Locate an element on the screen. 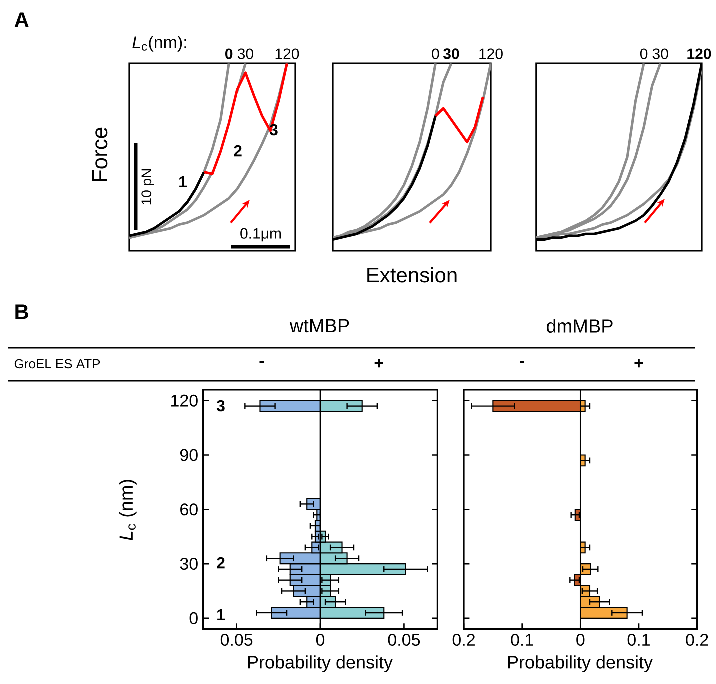 Image resolution: width=716 pixels, height=684 pixels. chart-title: wtMBP is located at coordinates (320, 326).